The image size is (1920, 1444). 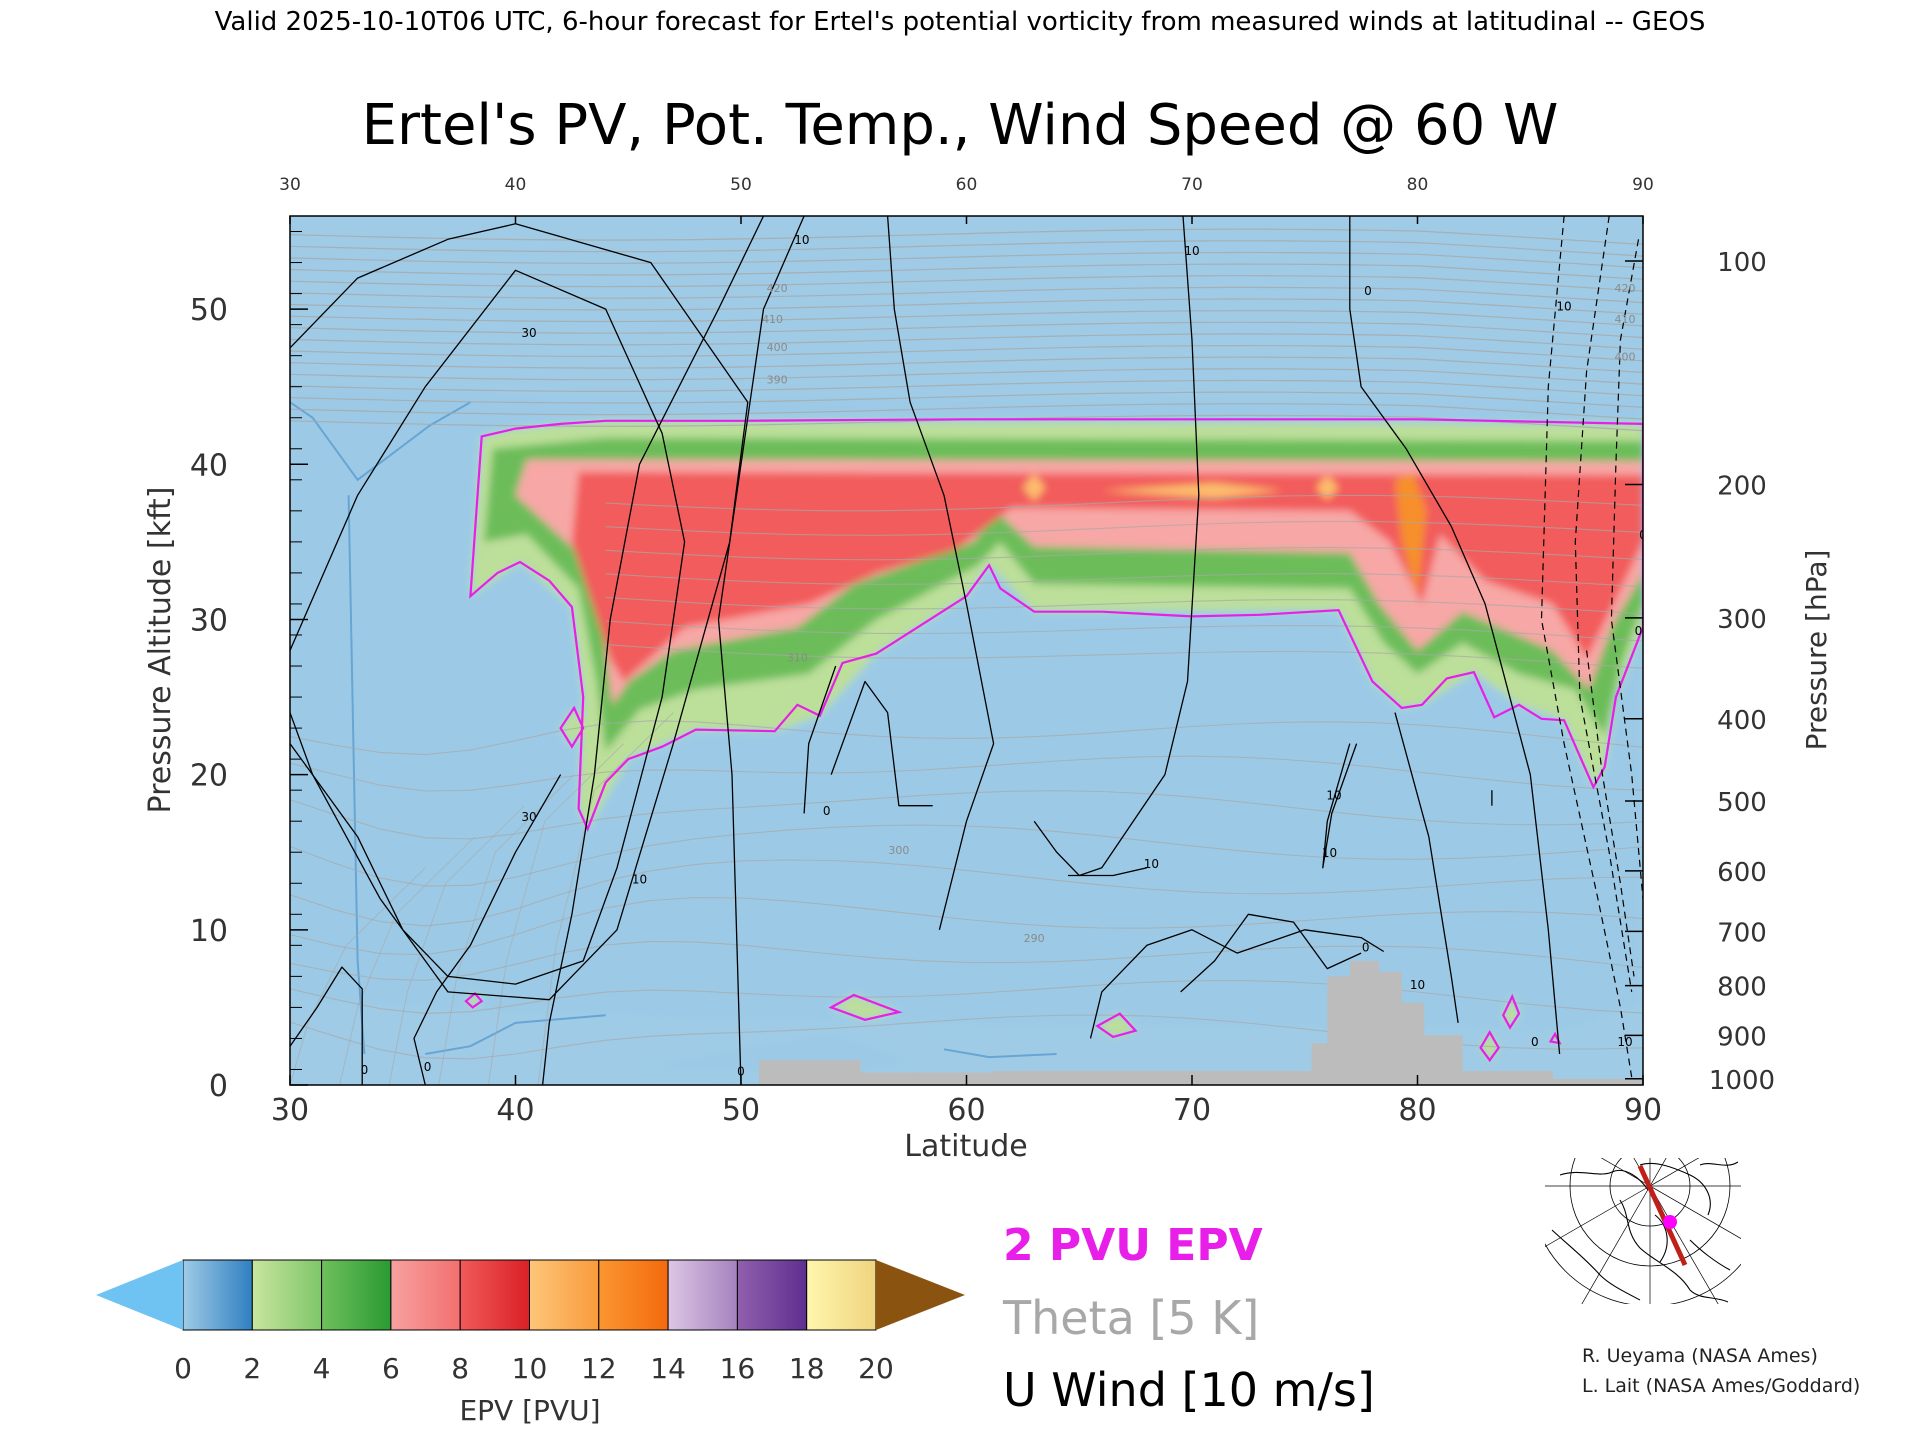 What do you see at coordinates (529, 1410) in the screenshot?
I see `colorbar-label: EPV [PVU]` at bounding box center [529, 1410].